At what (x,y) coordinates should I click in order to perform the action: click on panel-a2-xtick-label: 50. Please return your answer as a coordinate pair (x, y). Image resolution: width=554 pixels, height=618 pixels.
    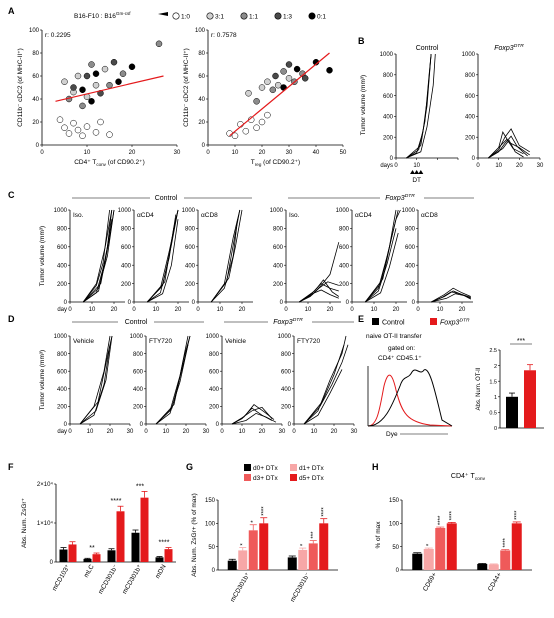
    Looking at the image, I should click on (343, 153).